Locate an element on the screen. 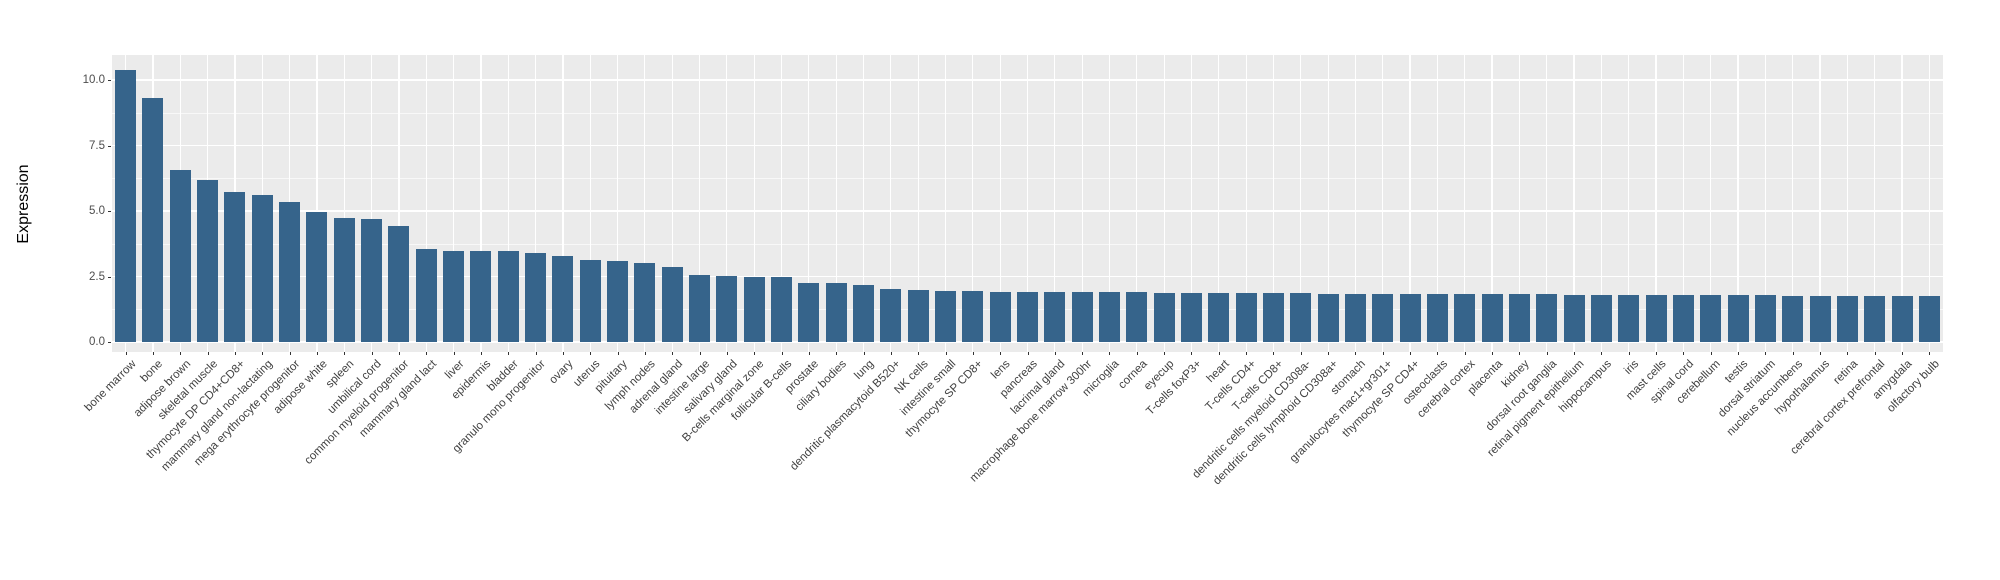  x-tick-label: macrophage bone marrow 300hr is located at coordinates (1031, 421).